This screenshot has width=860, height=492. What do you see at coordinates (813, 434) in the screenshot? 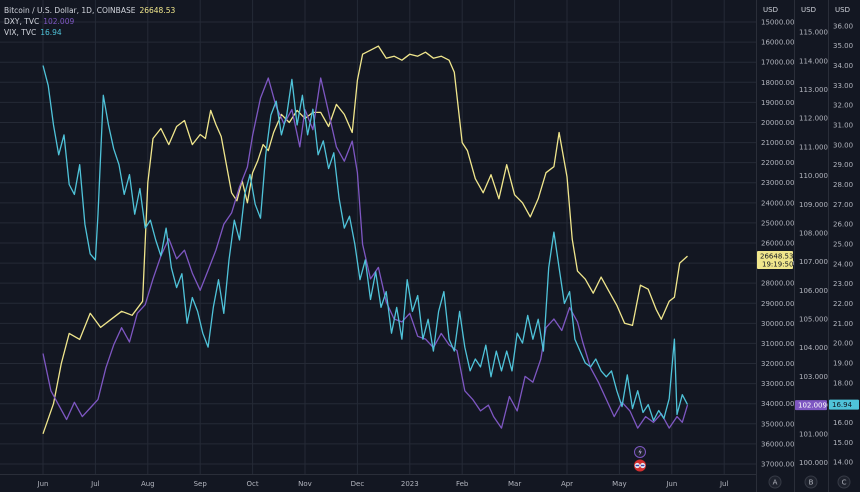
I see `price-scale-dxy-tick: 101.000` at bounding box center [813, 434].